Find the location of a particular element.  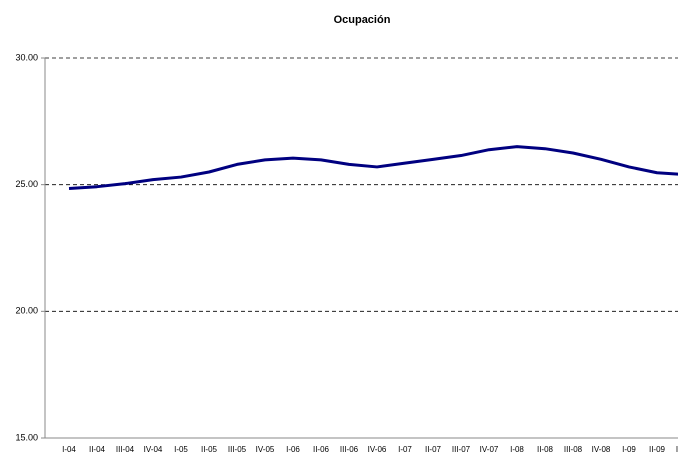

x-tick-label: IV-08 is located at coordinates (601, 449).